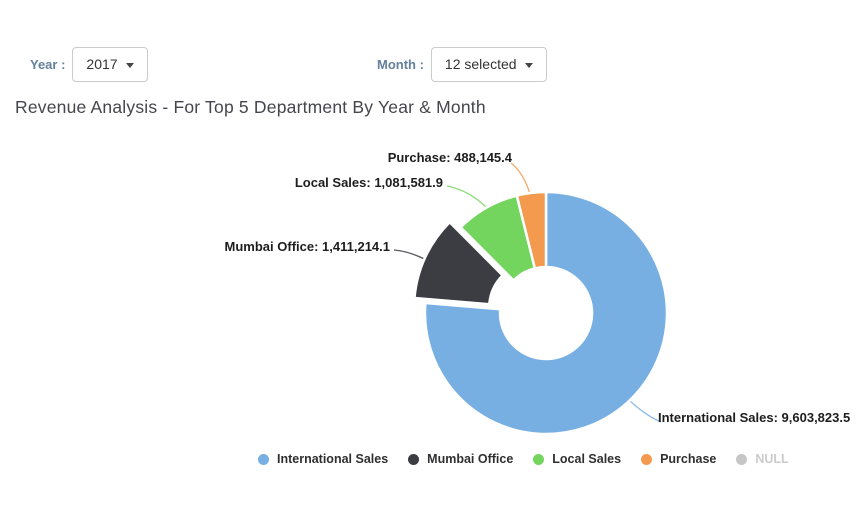  What do you see at coordinates (587, 459) in the screenshot?
I see `legend-label: Local Sales` at bounding box center [587, 459].